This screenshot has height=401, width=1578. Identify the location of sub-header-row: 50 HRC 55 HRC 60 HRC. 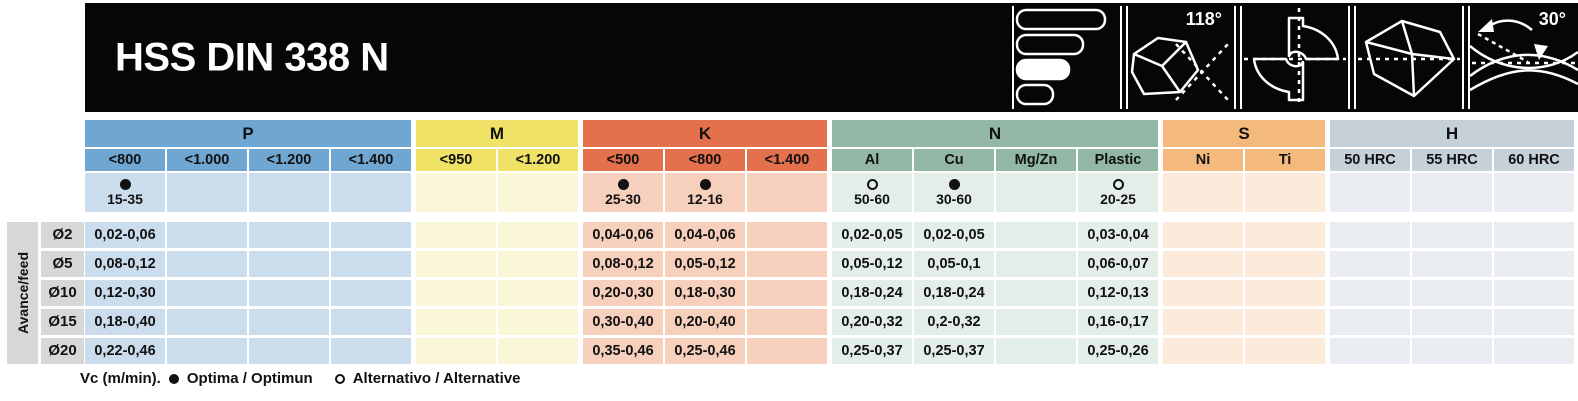
(1452, 160).